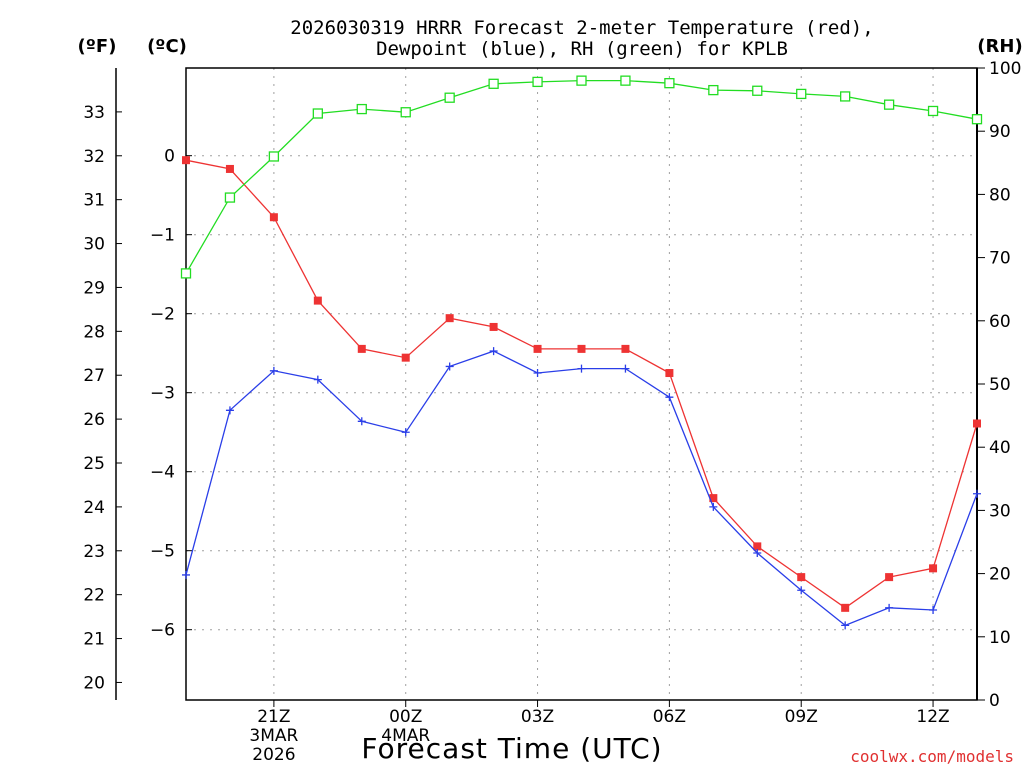  What do you see at coordinates (94, 508) in the screenshot?
I see `fahrenheit-tick-label: 24` at bounding box center [94, 508].